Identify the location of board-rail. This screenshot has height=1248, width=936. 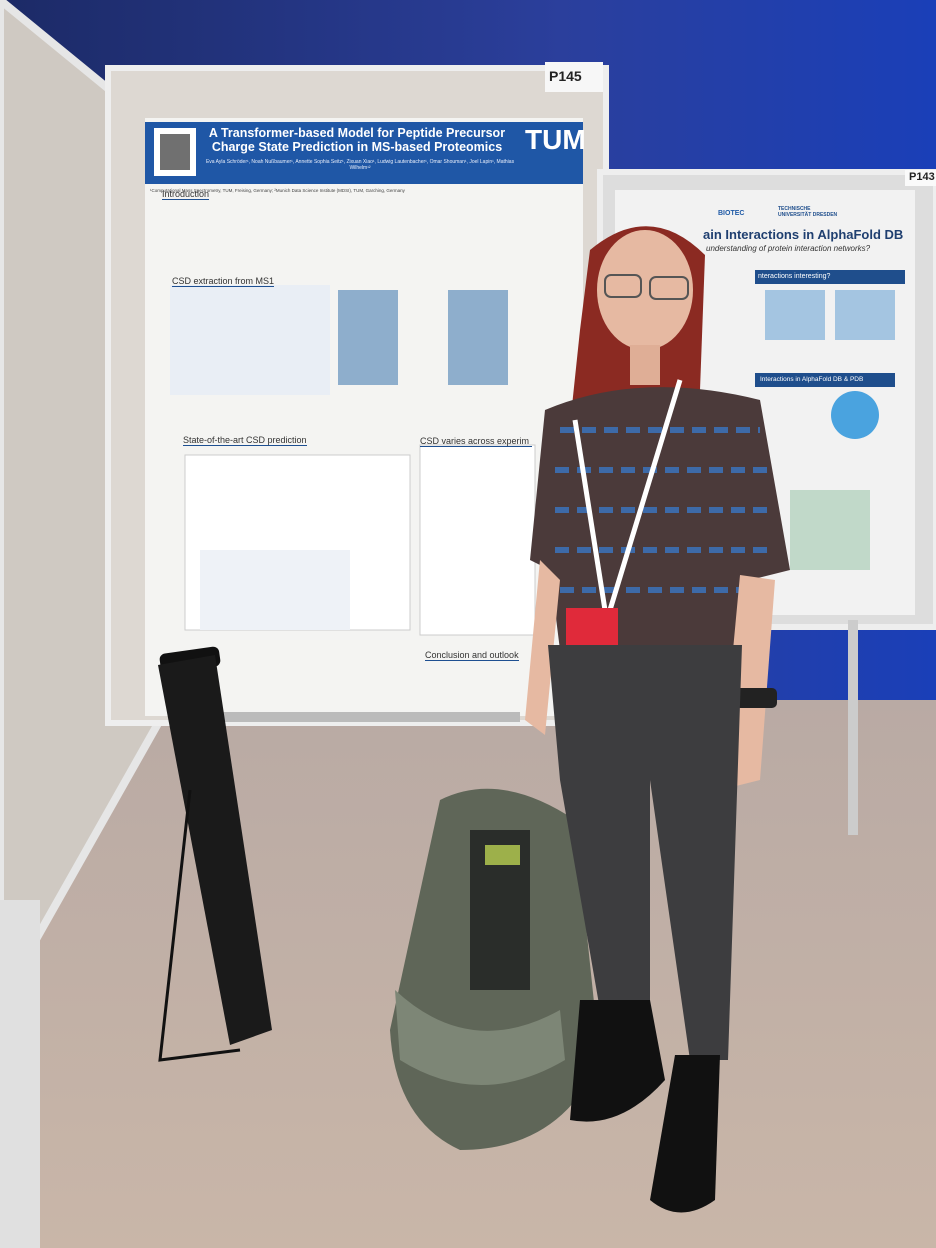
(365, 717).